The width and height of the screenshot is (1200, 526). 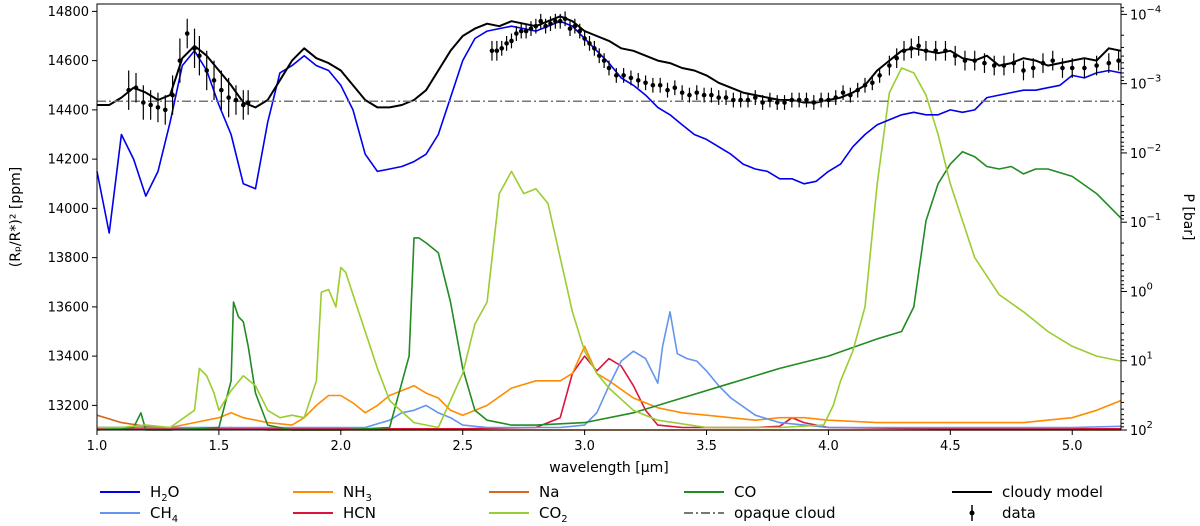 I want to click on legend-item-co2: CO2, so click(x=528, y=514).